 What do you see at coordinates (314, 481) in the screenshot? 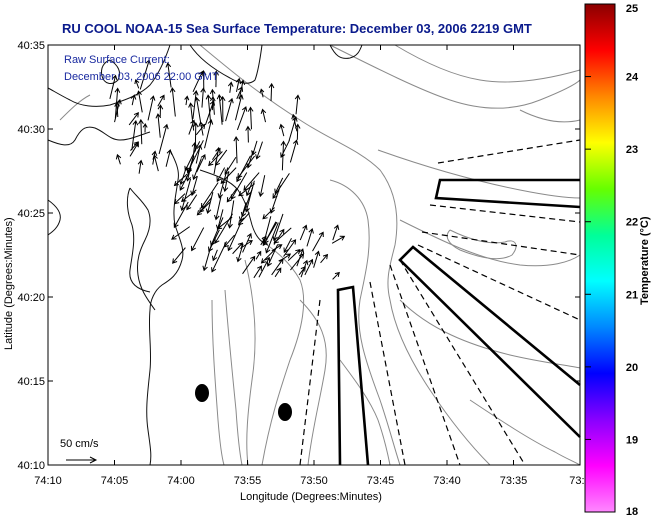
I see `x-tick-label: 73:50` at bounding box center [314, 481].